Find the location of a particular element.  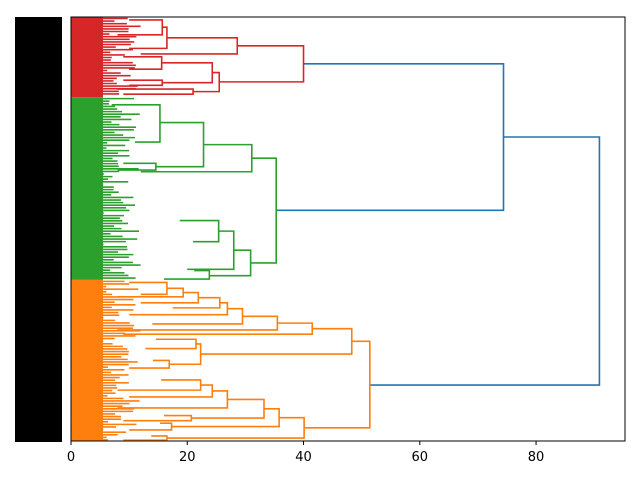

x-axis: 0 20 40 60 80 is located at coordinates (305, 453).